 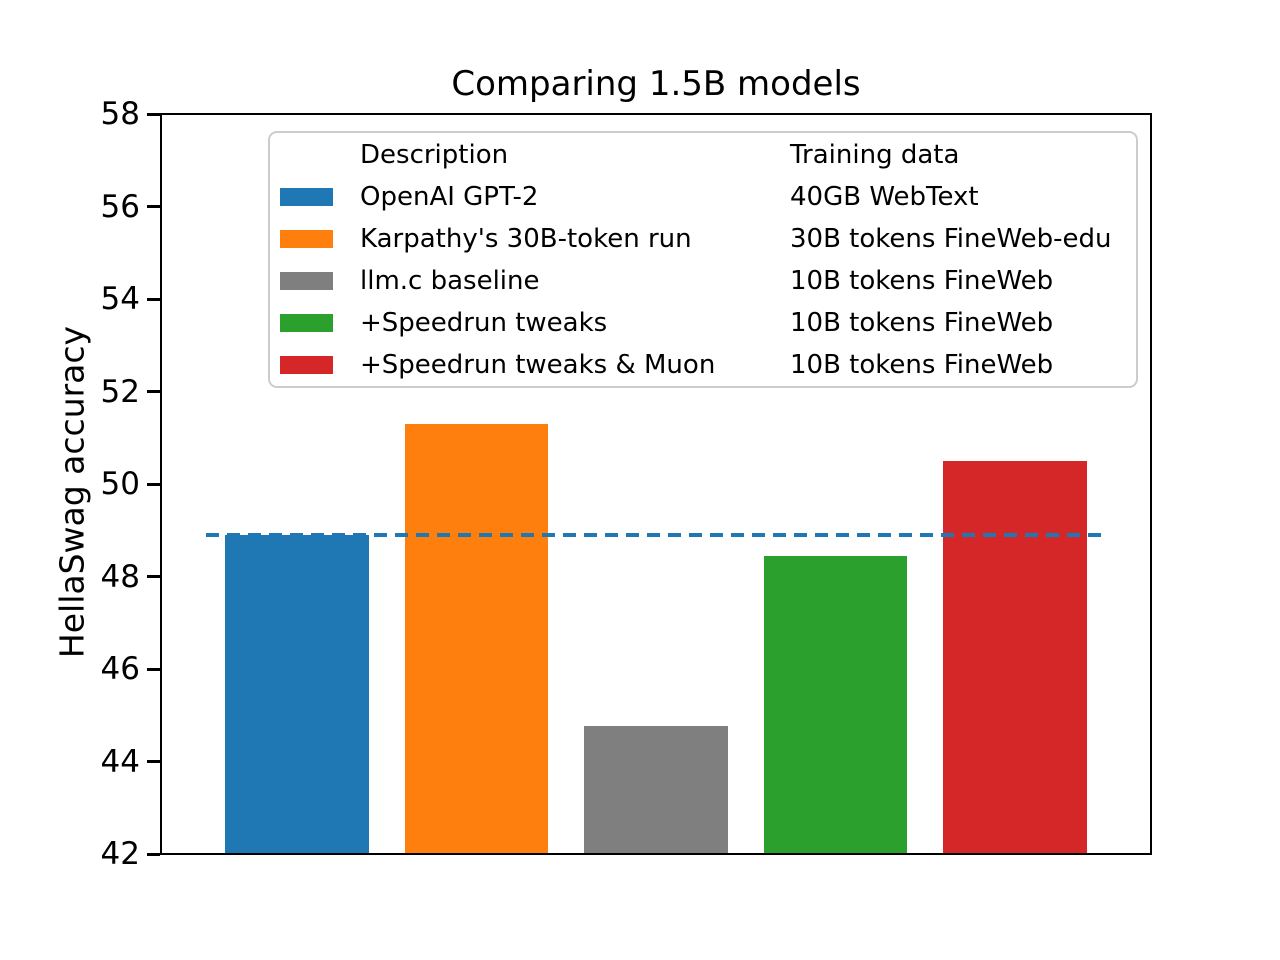 What do you see at coordinates (703, 197) in the screenshot?
I see `legend-row: OpenAI GPT-2 40GB WebText` at bounding box center [703, 197].